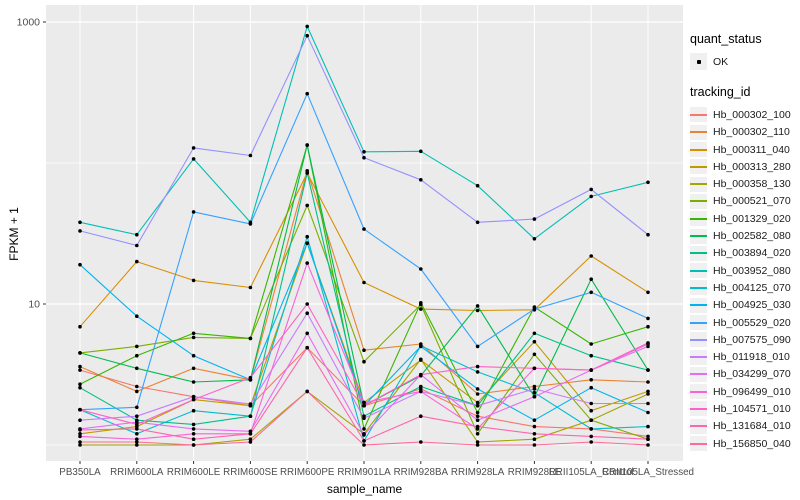 Image resolution: width=800 pixels, height=500 pixels. Describe the element at coordinates (745, 218) in the screenshot. I see `legend-item-Hb_001329_020: Hb_001329_020` at that location.